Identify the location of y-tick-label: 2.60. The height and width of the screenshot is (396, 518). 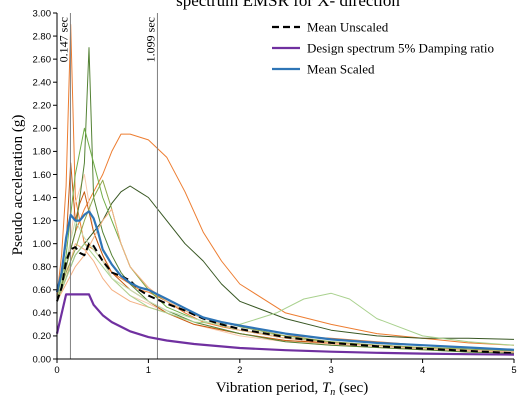
(42, 59).